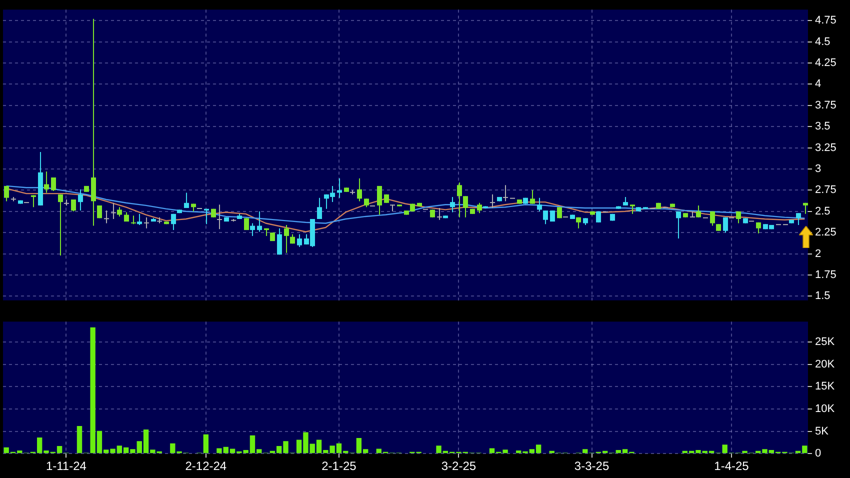 This screenshot has height=478, width=850. I want to click on x-tick-label: 3-3-25, so click(592, 466).